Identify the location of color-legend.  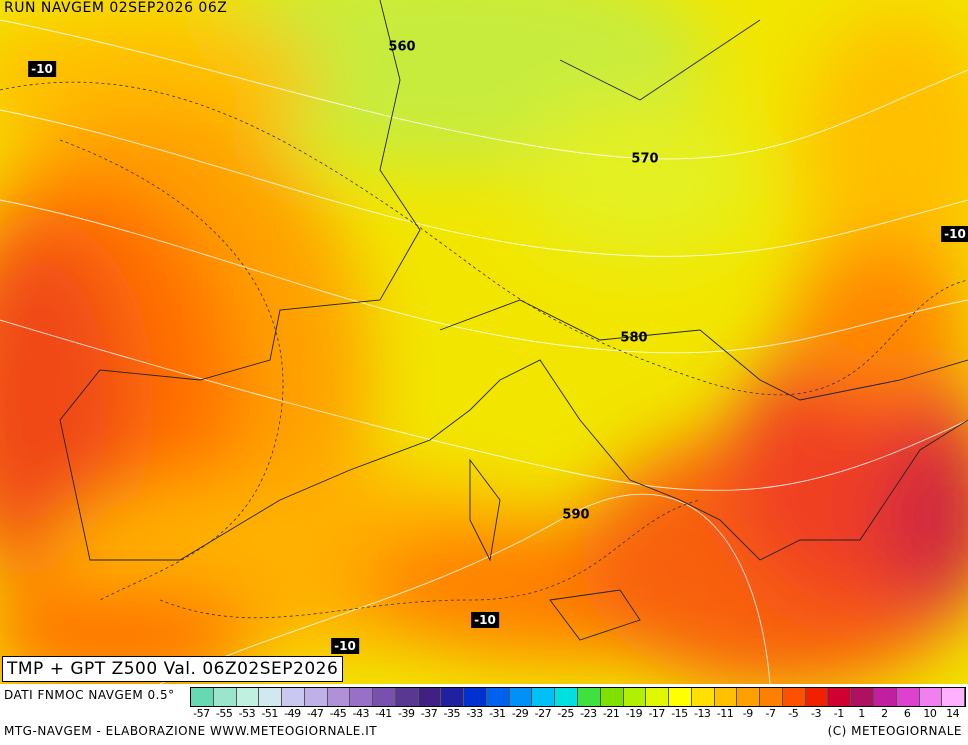
(578, 697).